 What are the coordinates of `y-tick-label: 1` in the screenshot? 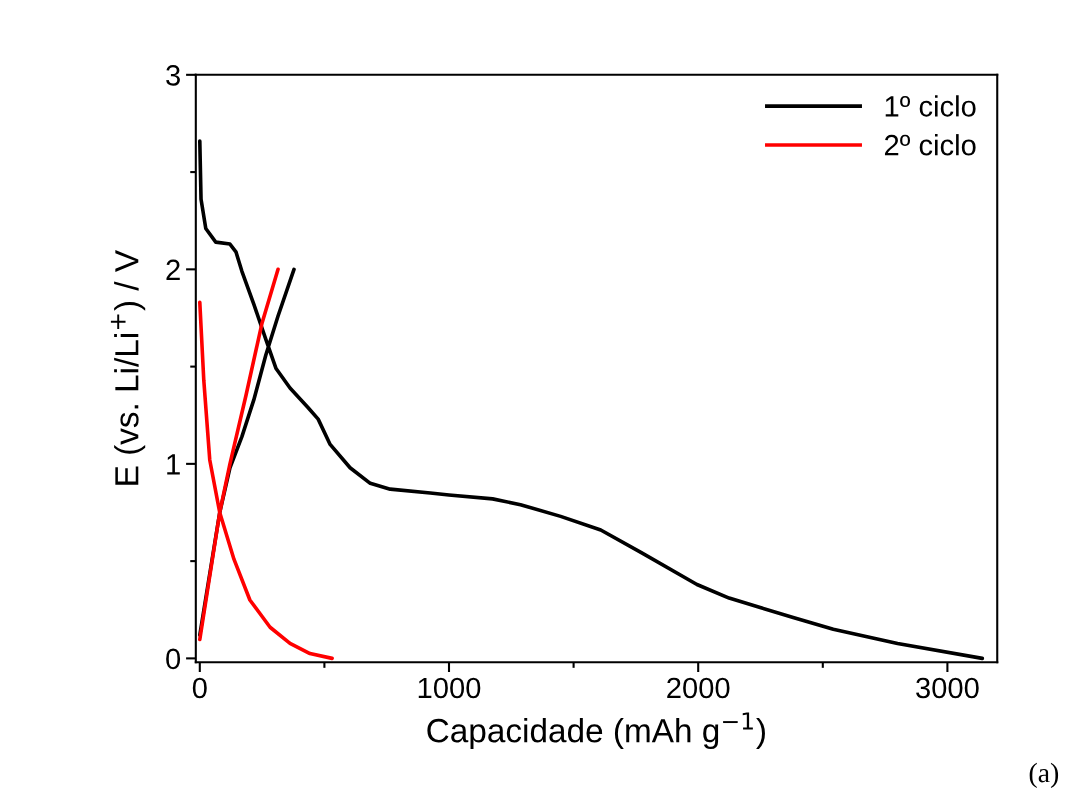 It's located at (173, 464).